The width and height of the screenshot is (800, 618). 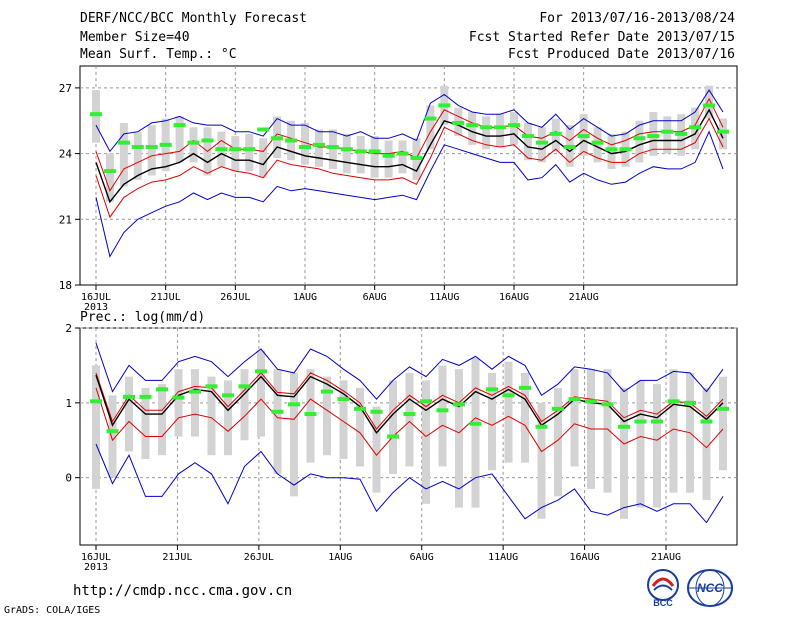 What do you see at coordinates (666, 557) in the screenshot?
I see `x-tick-label: 21AUG` at bounding box center [666, 557].